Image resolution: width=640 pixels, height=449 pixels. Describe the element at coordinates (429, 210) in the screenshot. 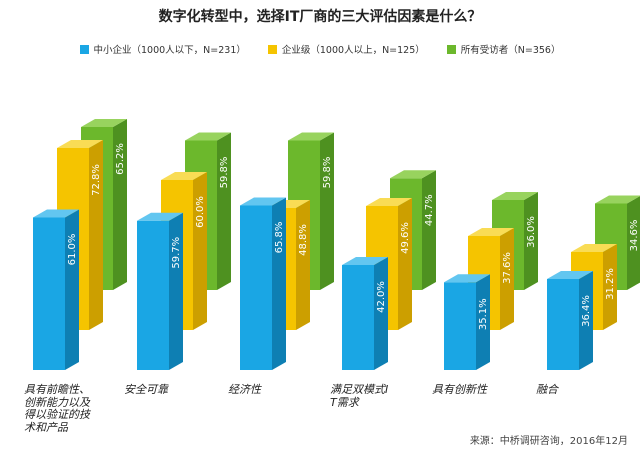

I see `data-label-2-3: 44.7%` at that location.